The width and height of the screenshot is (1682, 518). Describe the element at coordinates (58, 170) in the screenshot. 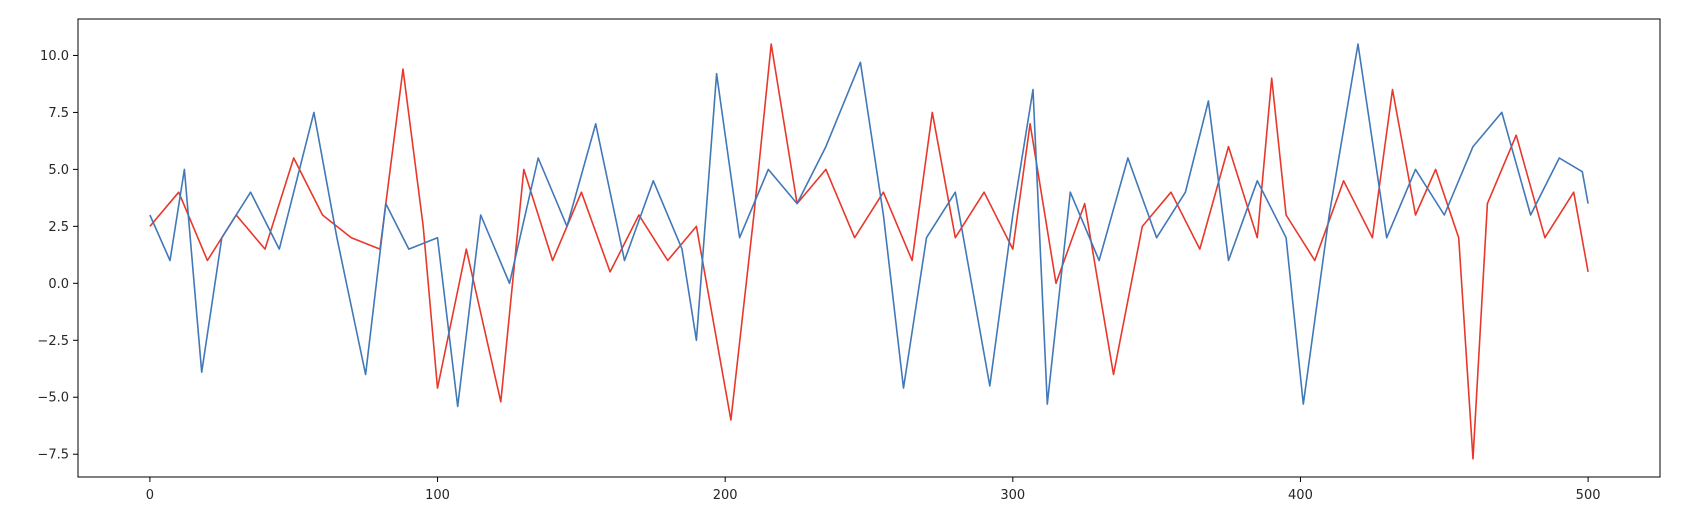

I see `y-tick-label: 5.0` at that location.